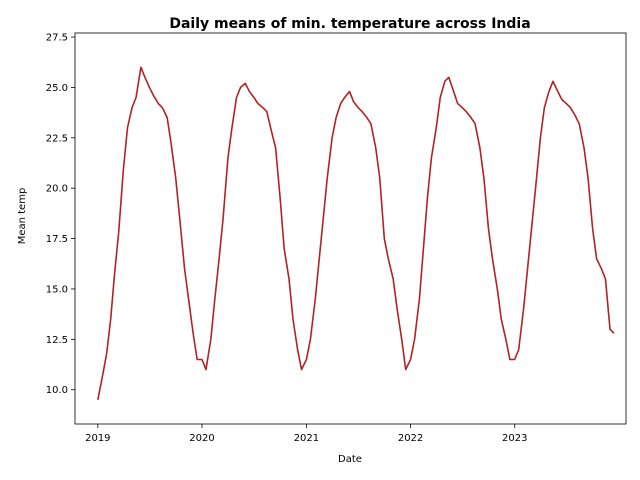 The height and width of the screenshot is (480, 640). I want to click on y-tick-label: 20.0, so click(57, 189).